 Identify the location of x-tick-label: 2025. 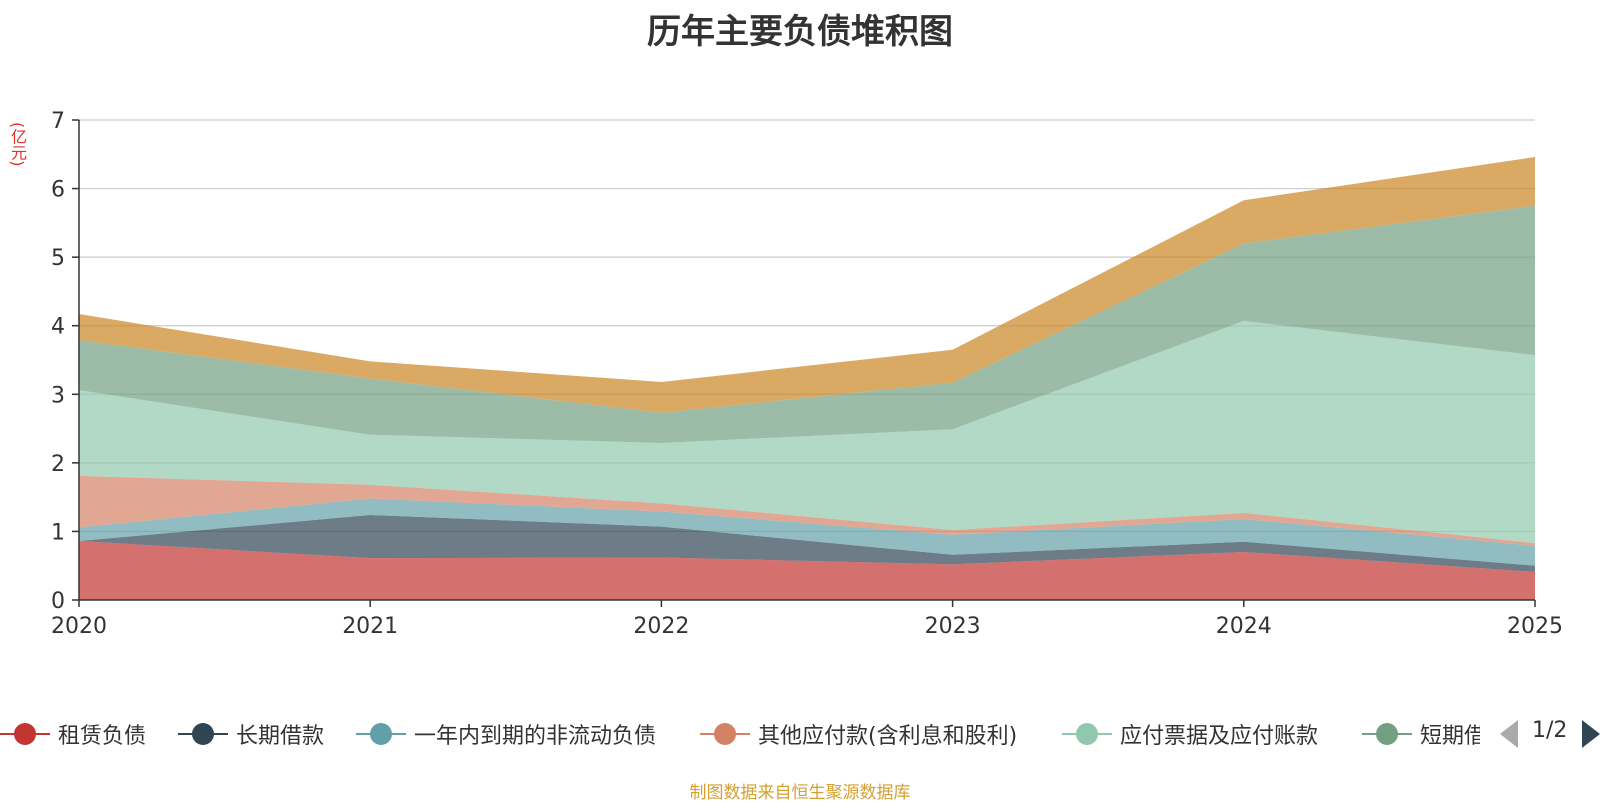
(1535, 626).